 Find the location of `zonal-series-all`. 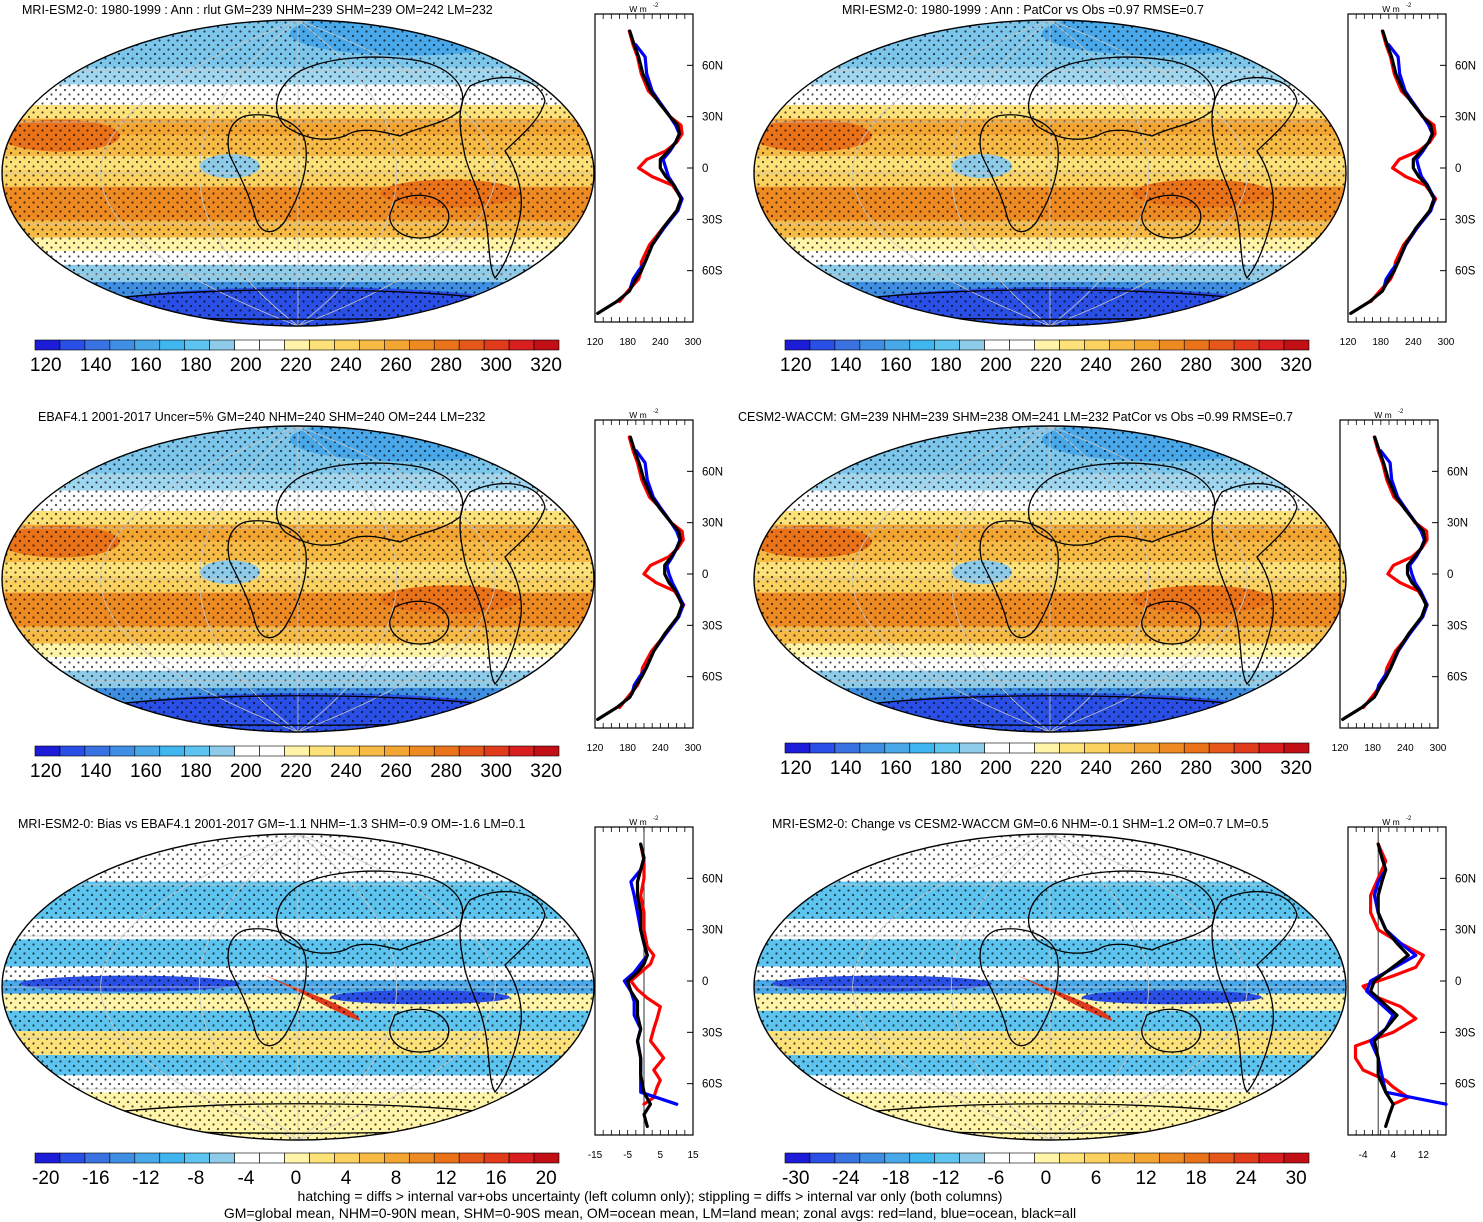

zonal-series-all is located at coordinates (1392, 172).